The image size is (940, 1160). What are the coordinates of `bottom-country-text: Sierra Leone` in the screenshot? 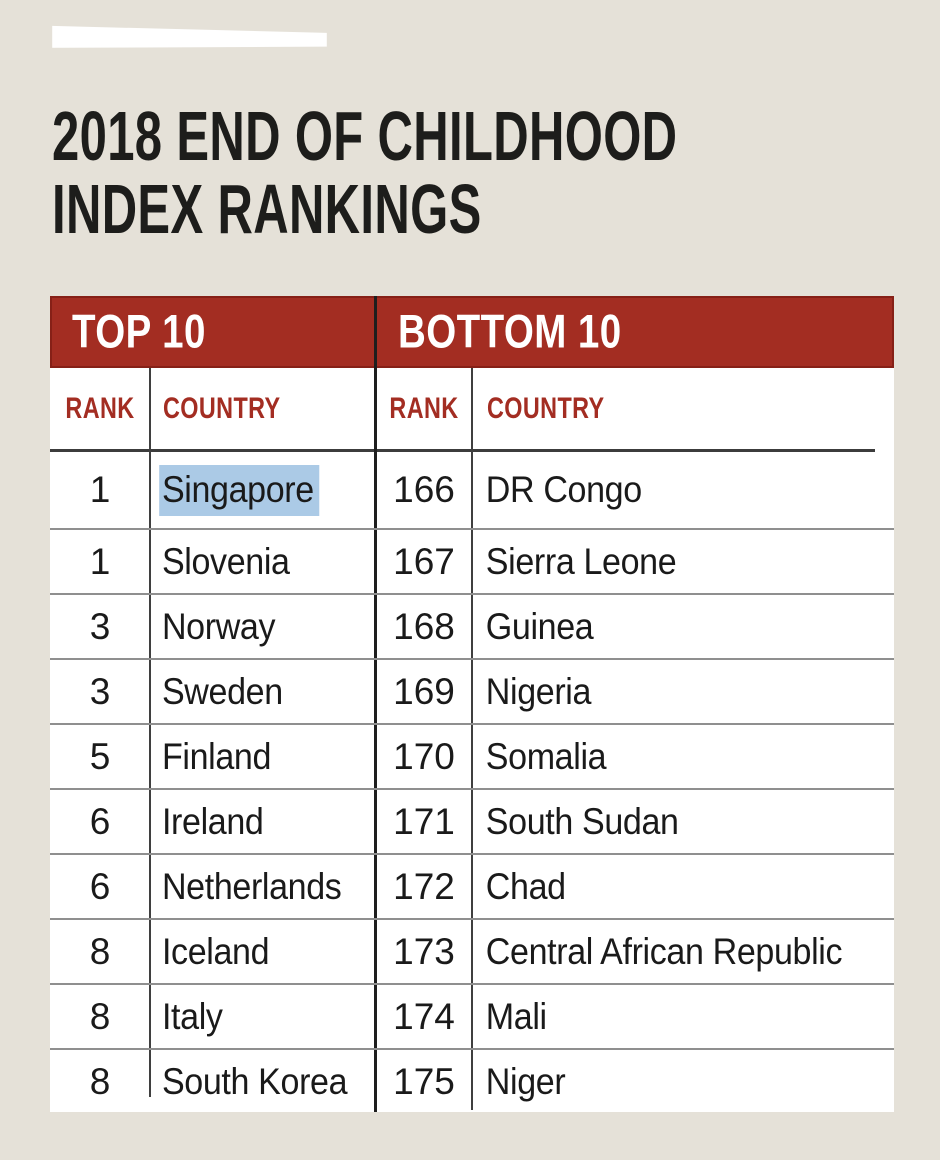 It's located at (581, 561).